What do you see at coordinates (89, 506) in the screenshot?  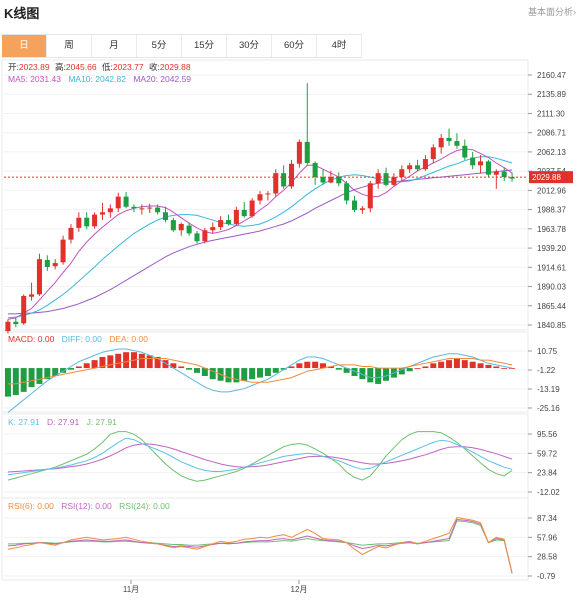 I see `rsi-info: RSI(6): 0.00 RSI(12): 0.00 RSI(24): 0.00` at bounding box center [89, 506].